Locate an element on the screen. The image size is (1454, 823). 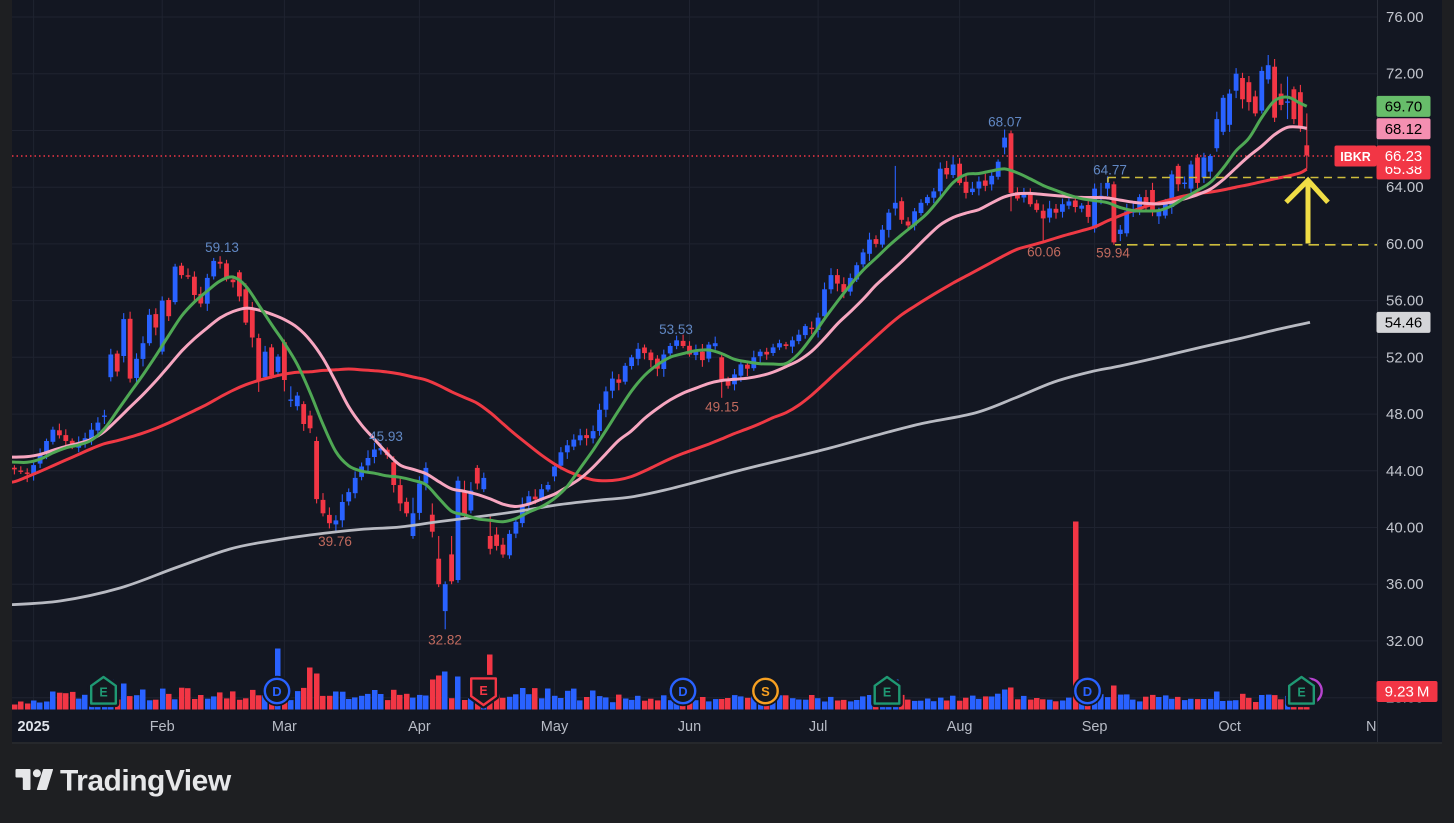
svg-text: 64.00 is located at coordinates (1405, 187).